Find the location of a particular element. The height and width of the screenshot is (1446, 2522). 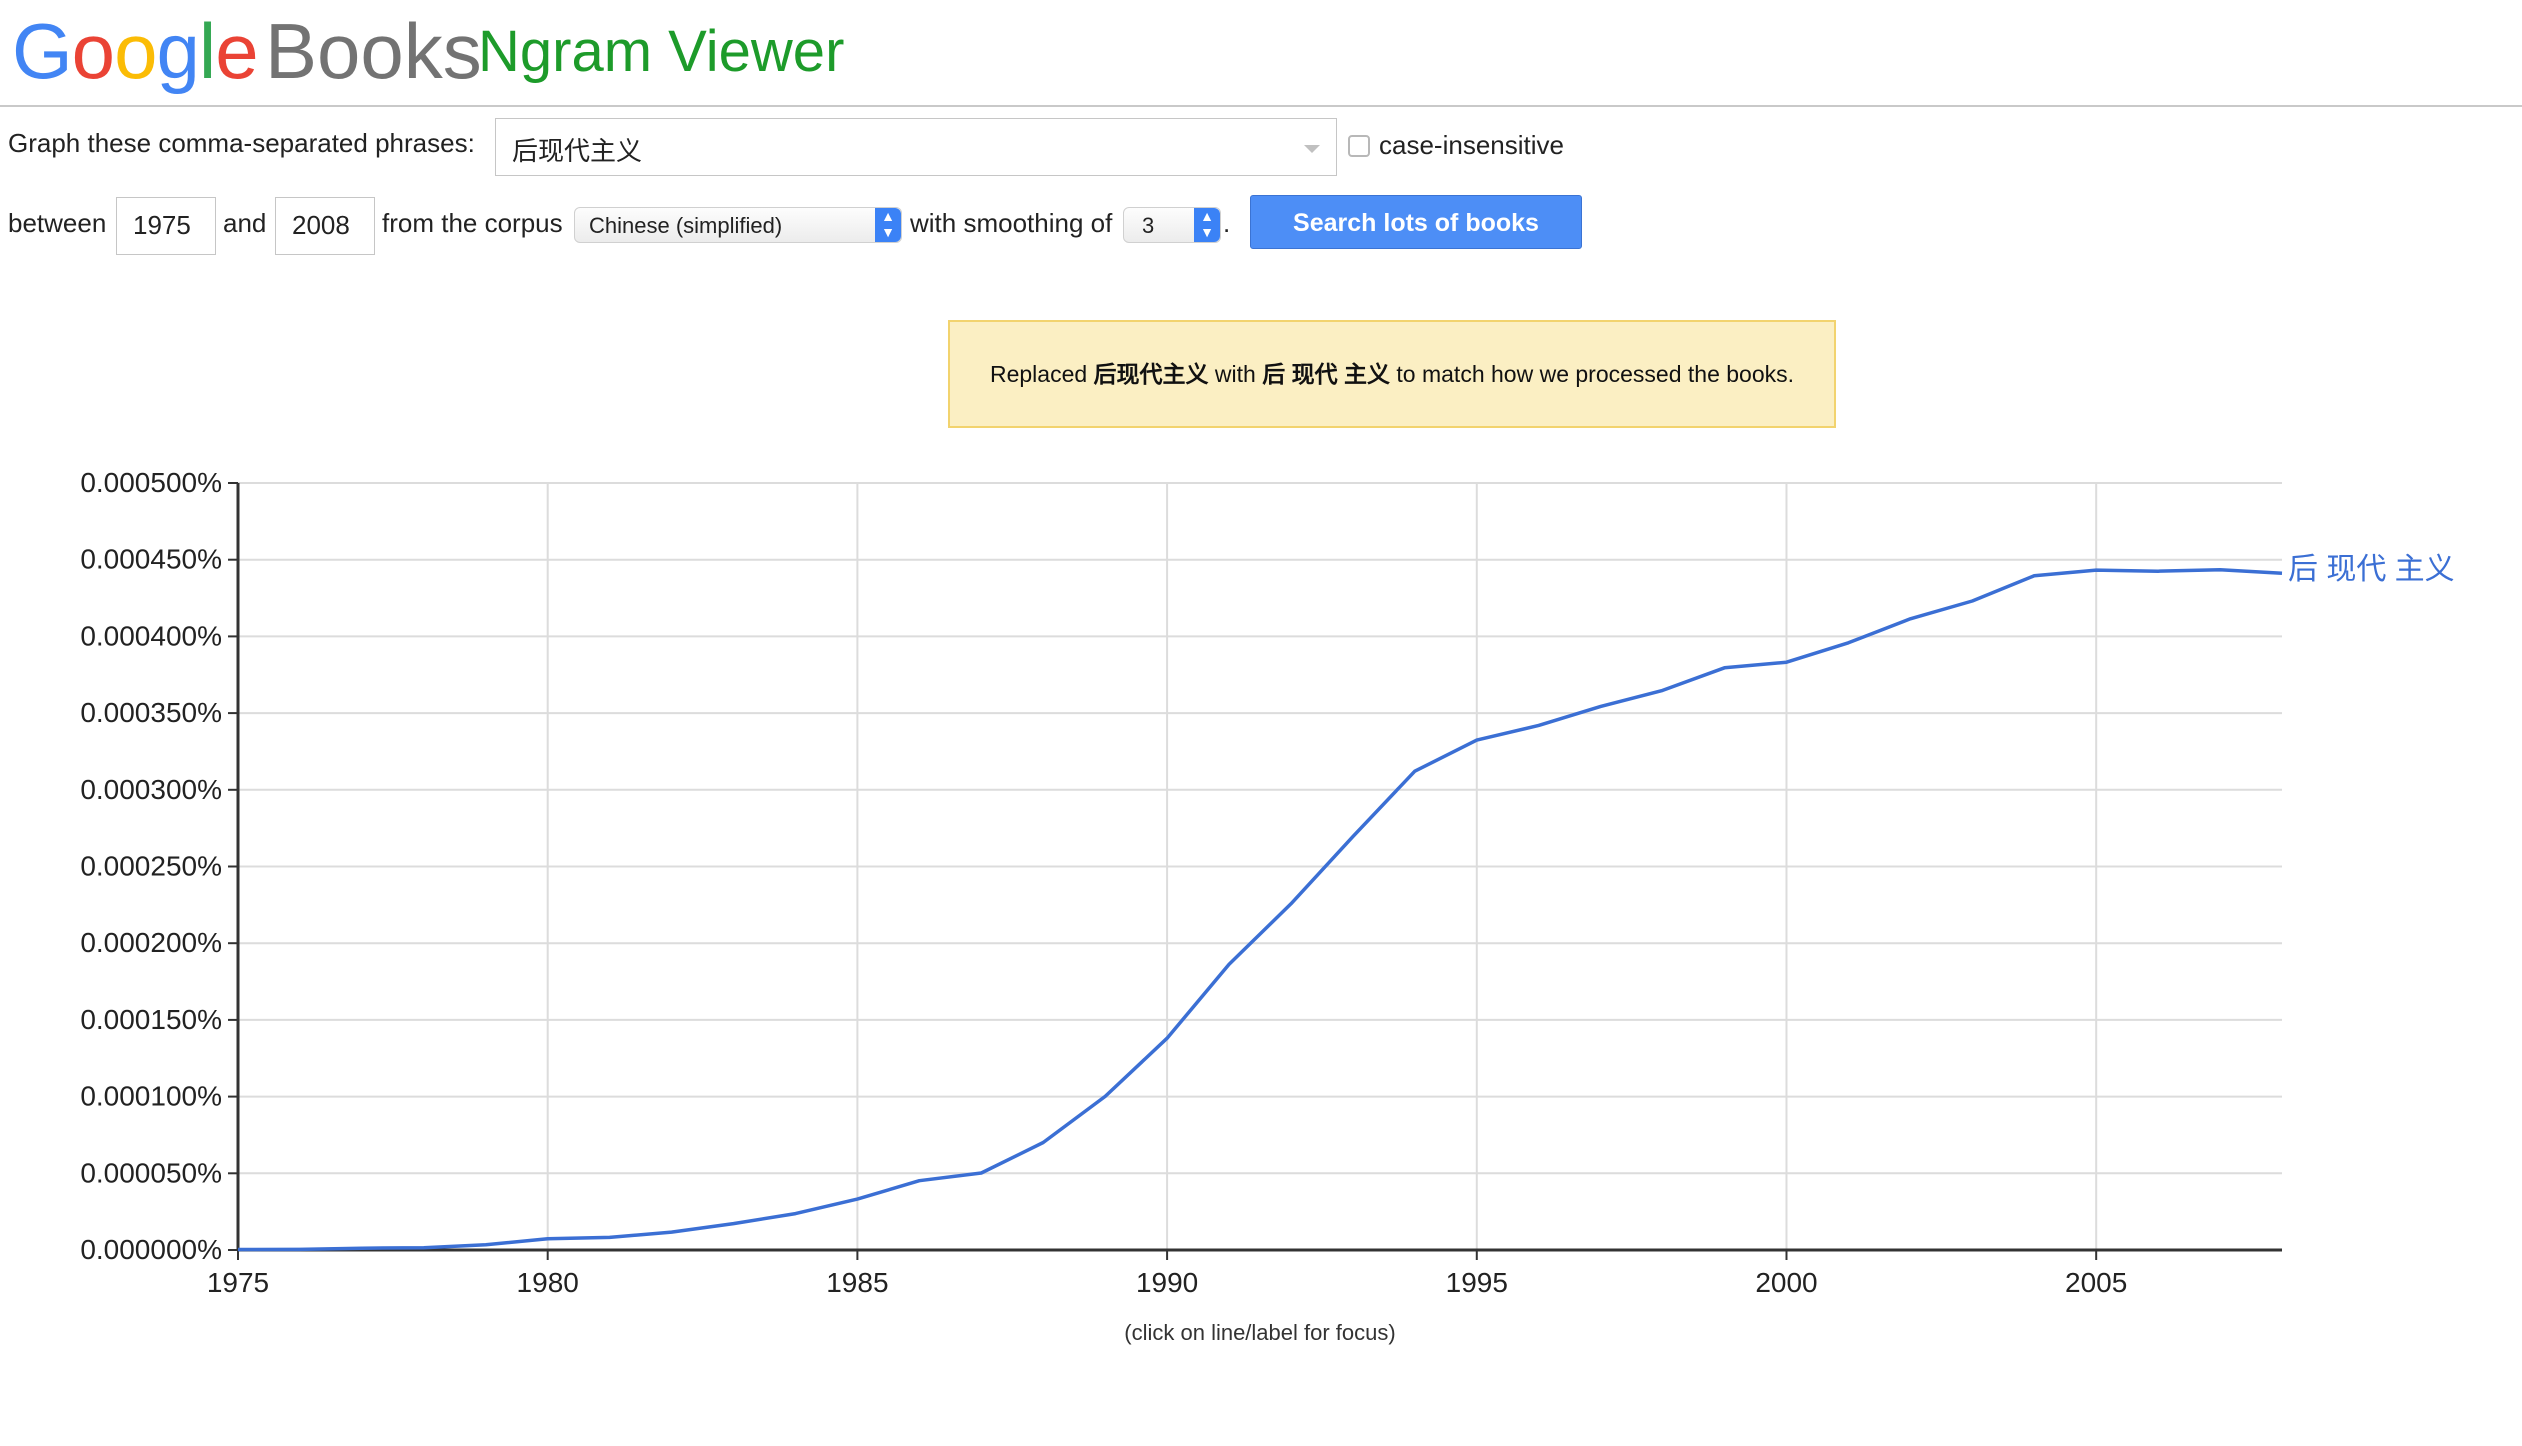

google-logo: Google is located at coordinates (135, 51).